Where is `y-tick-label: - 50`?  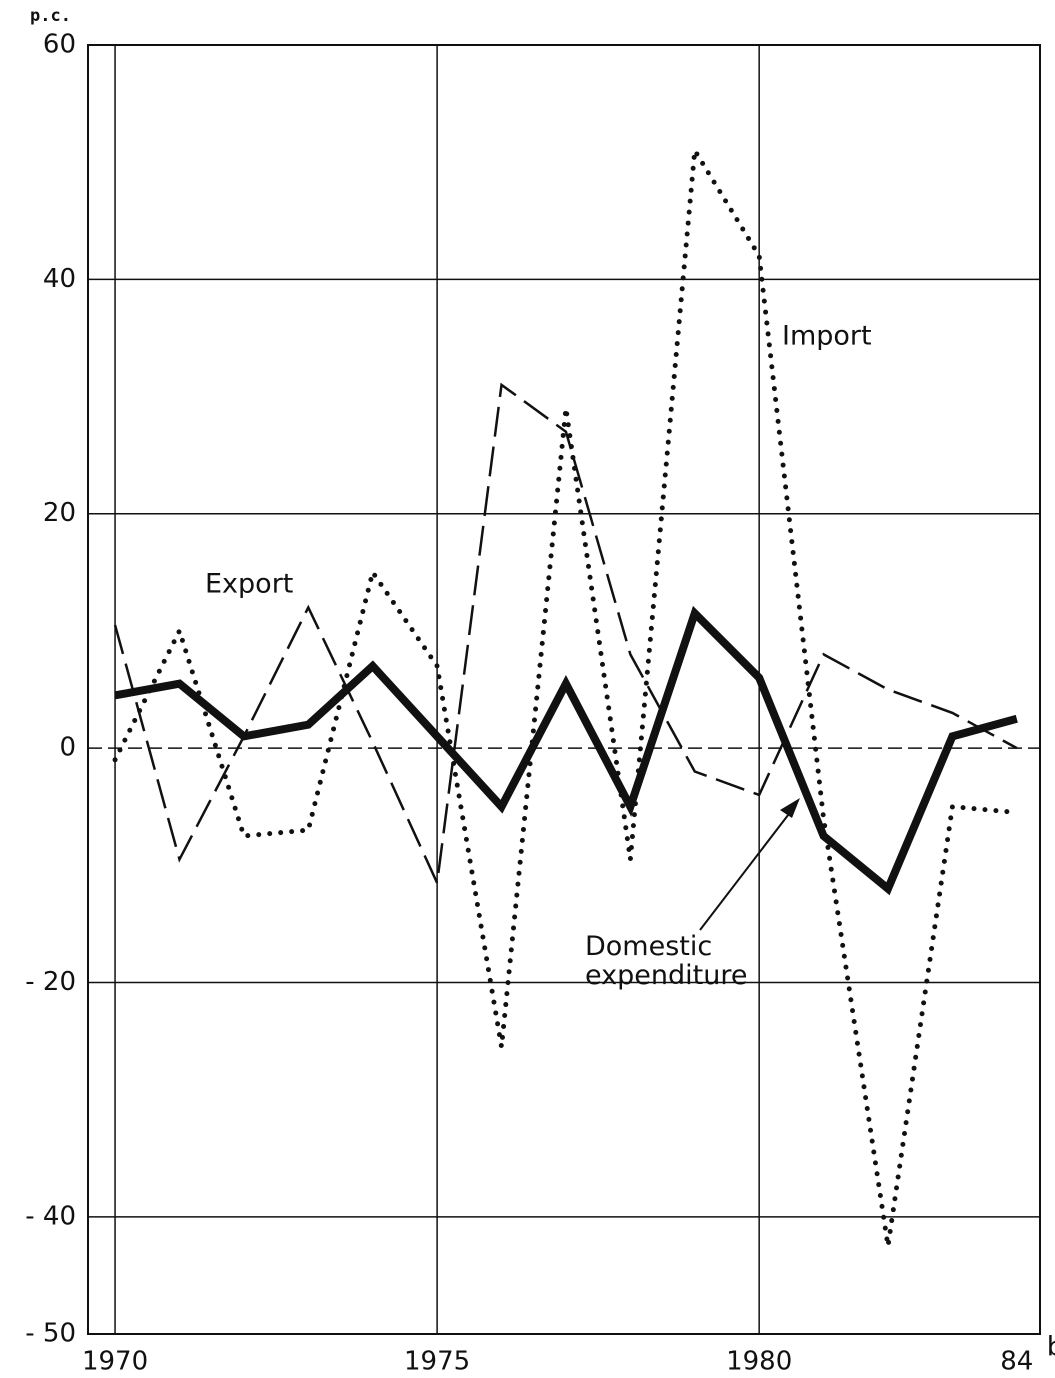 y-tick-label: - 50 is located at coordinates (50, 1334).